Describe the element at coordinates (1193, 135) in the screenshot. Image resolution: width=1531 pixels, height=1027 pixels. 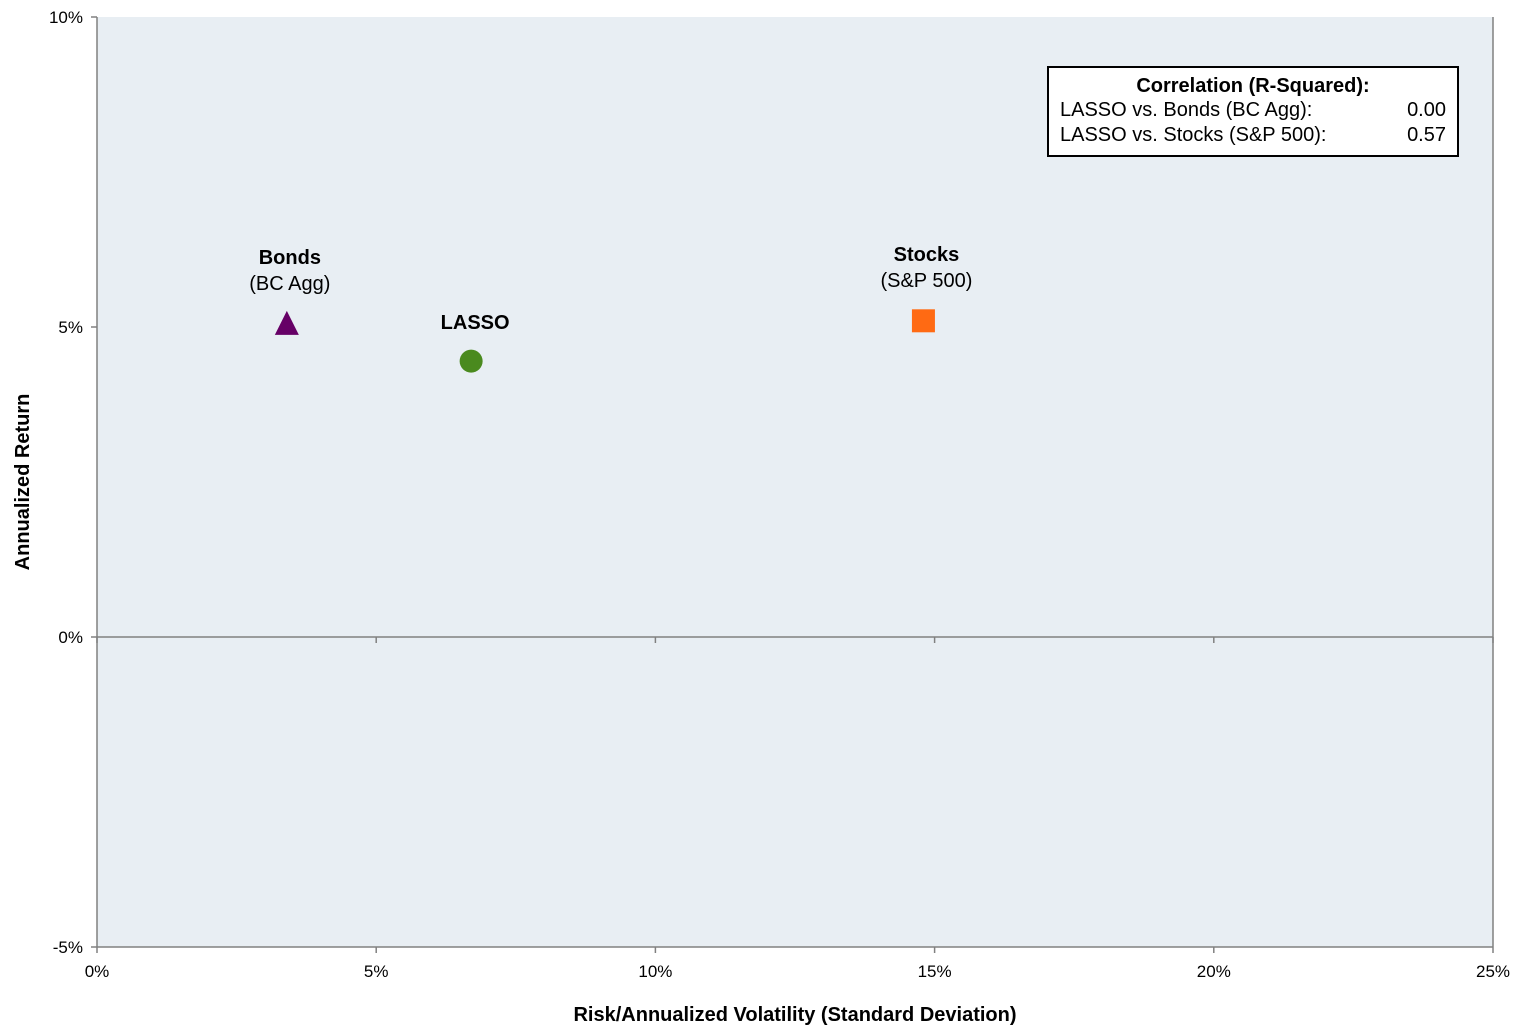
I see `correlation-label: LASSO vs. Stocks (S&P 500):` at that location.